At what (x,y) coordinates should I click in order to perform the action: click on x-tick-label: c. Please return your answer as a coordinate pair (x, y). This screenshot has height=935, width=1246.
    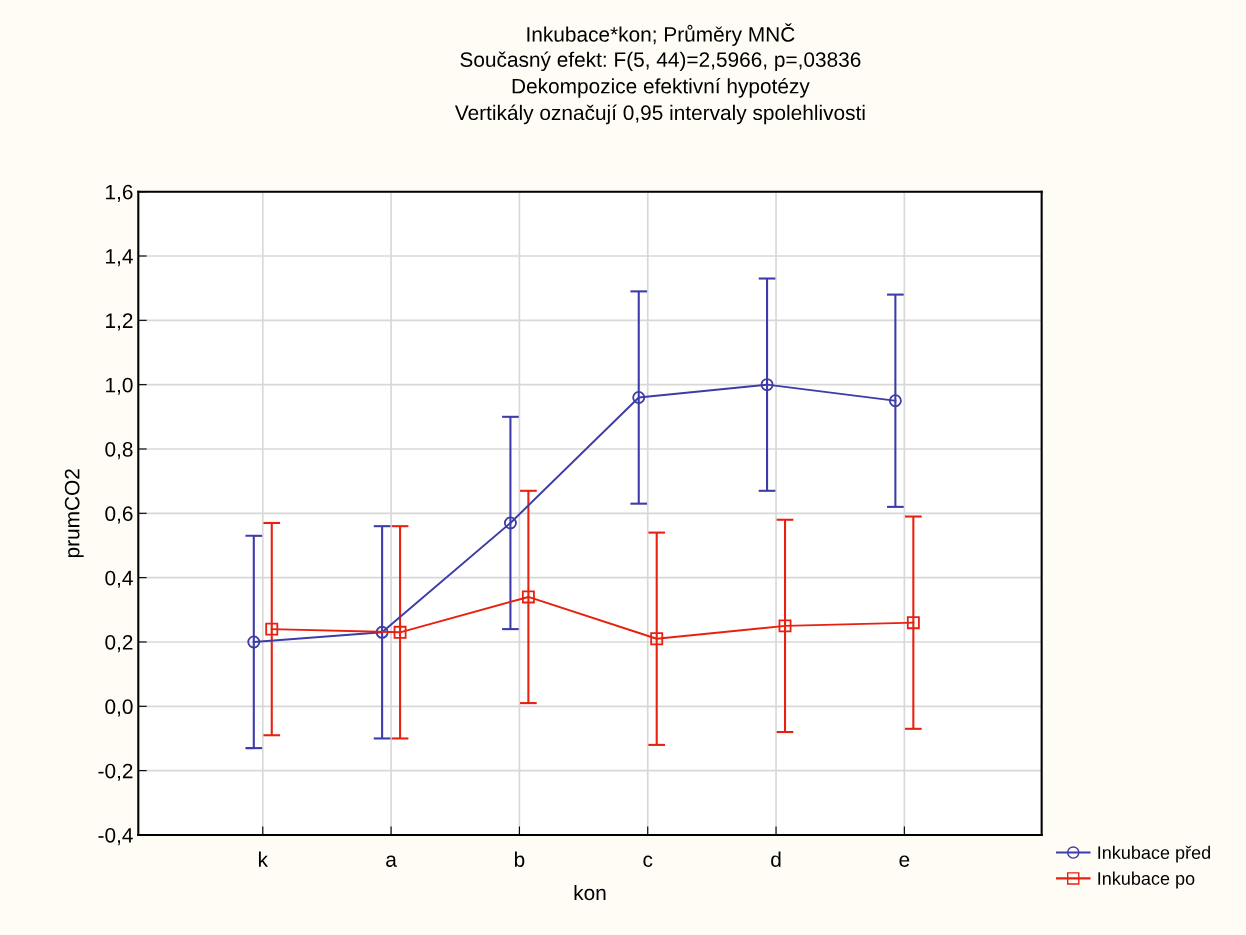
    Looking at the image, I should click on (648, 861).